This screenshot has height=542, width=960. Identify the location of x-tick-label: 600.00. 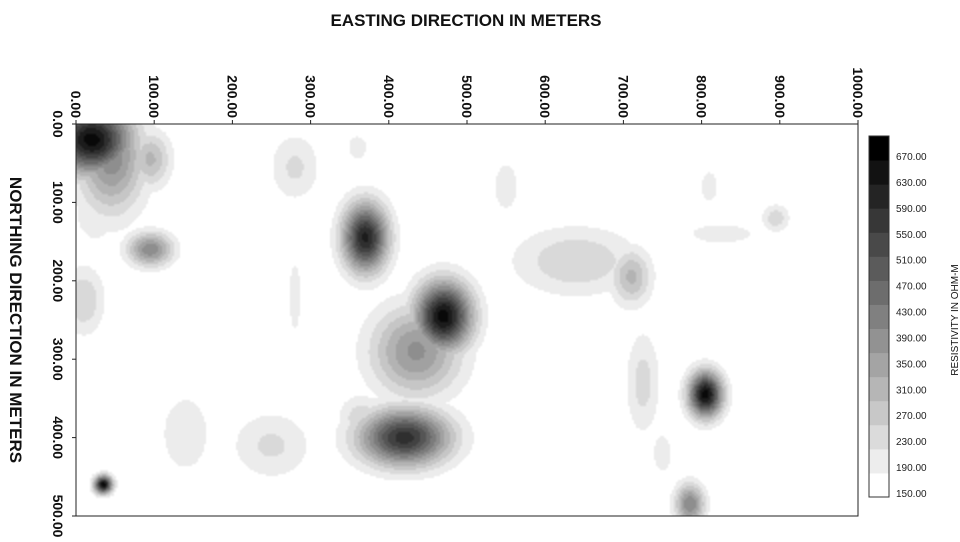
(545, 96).